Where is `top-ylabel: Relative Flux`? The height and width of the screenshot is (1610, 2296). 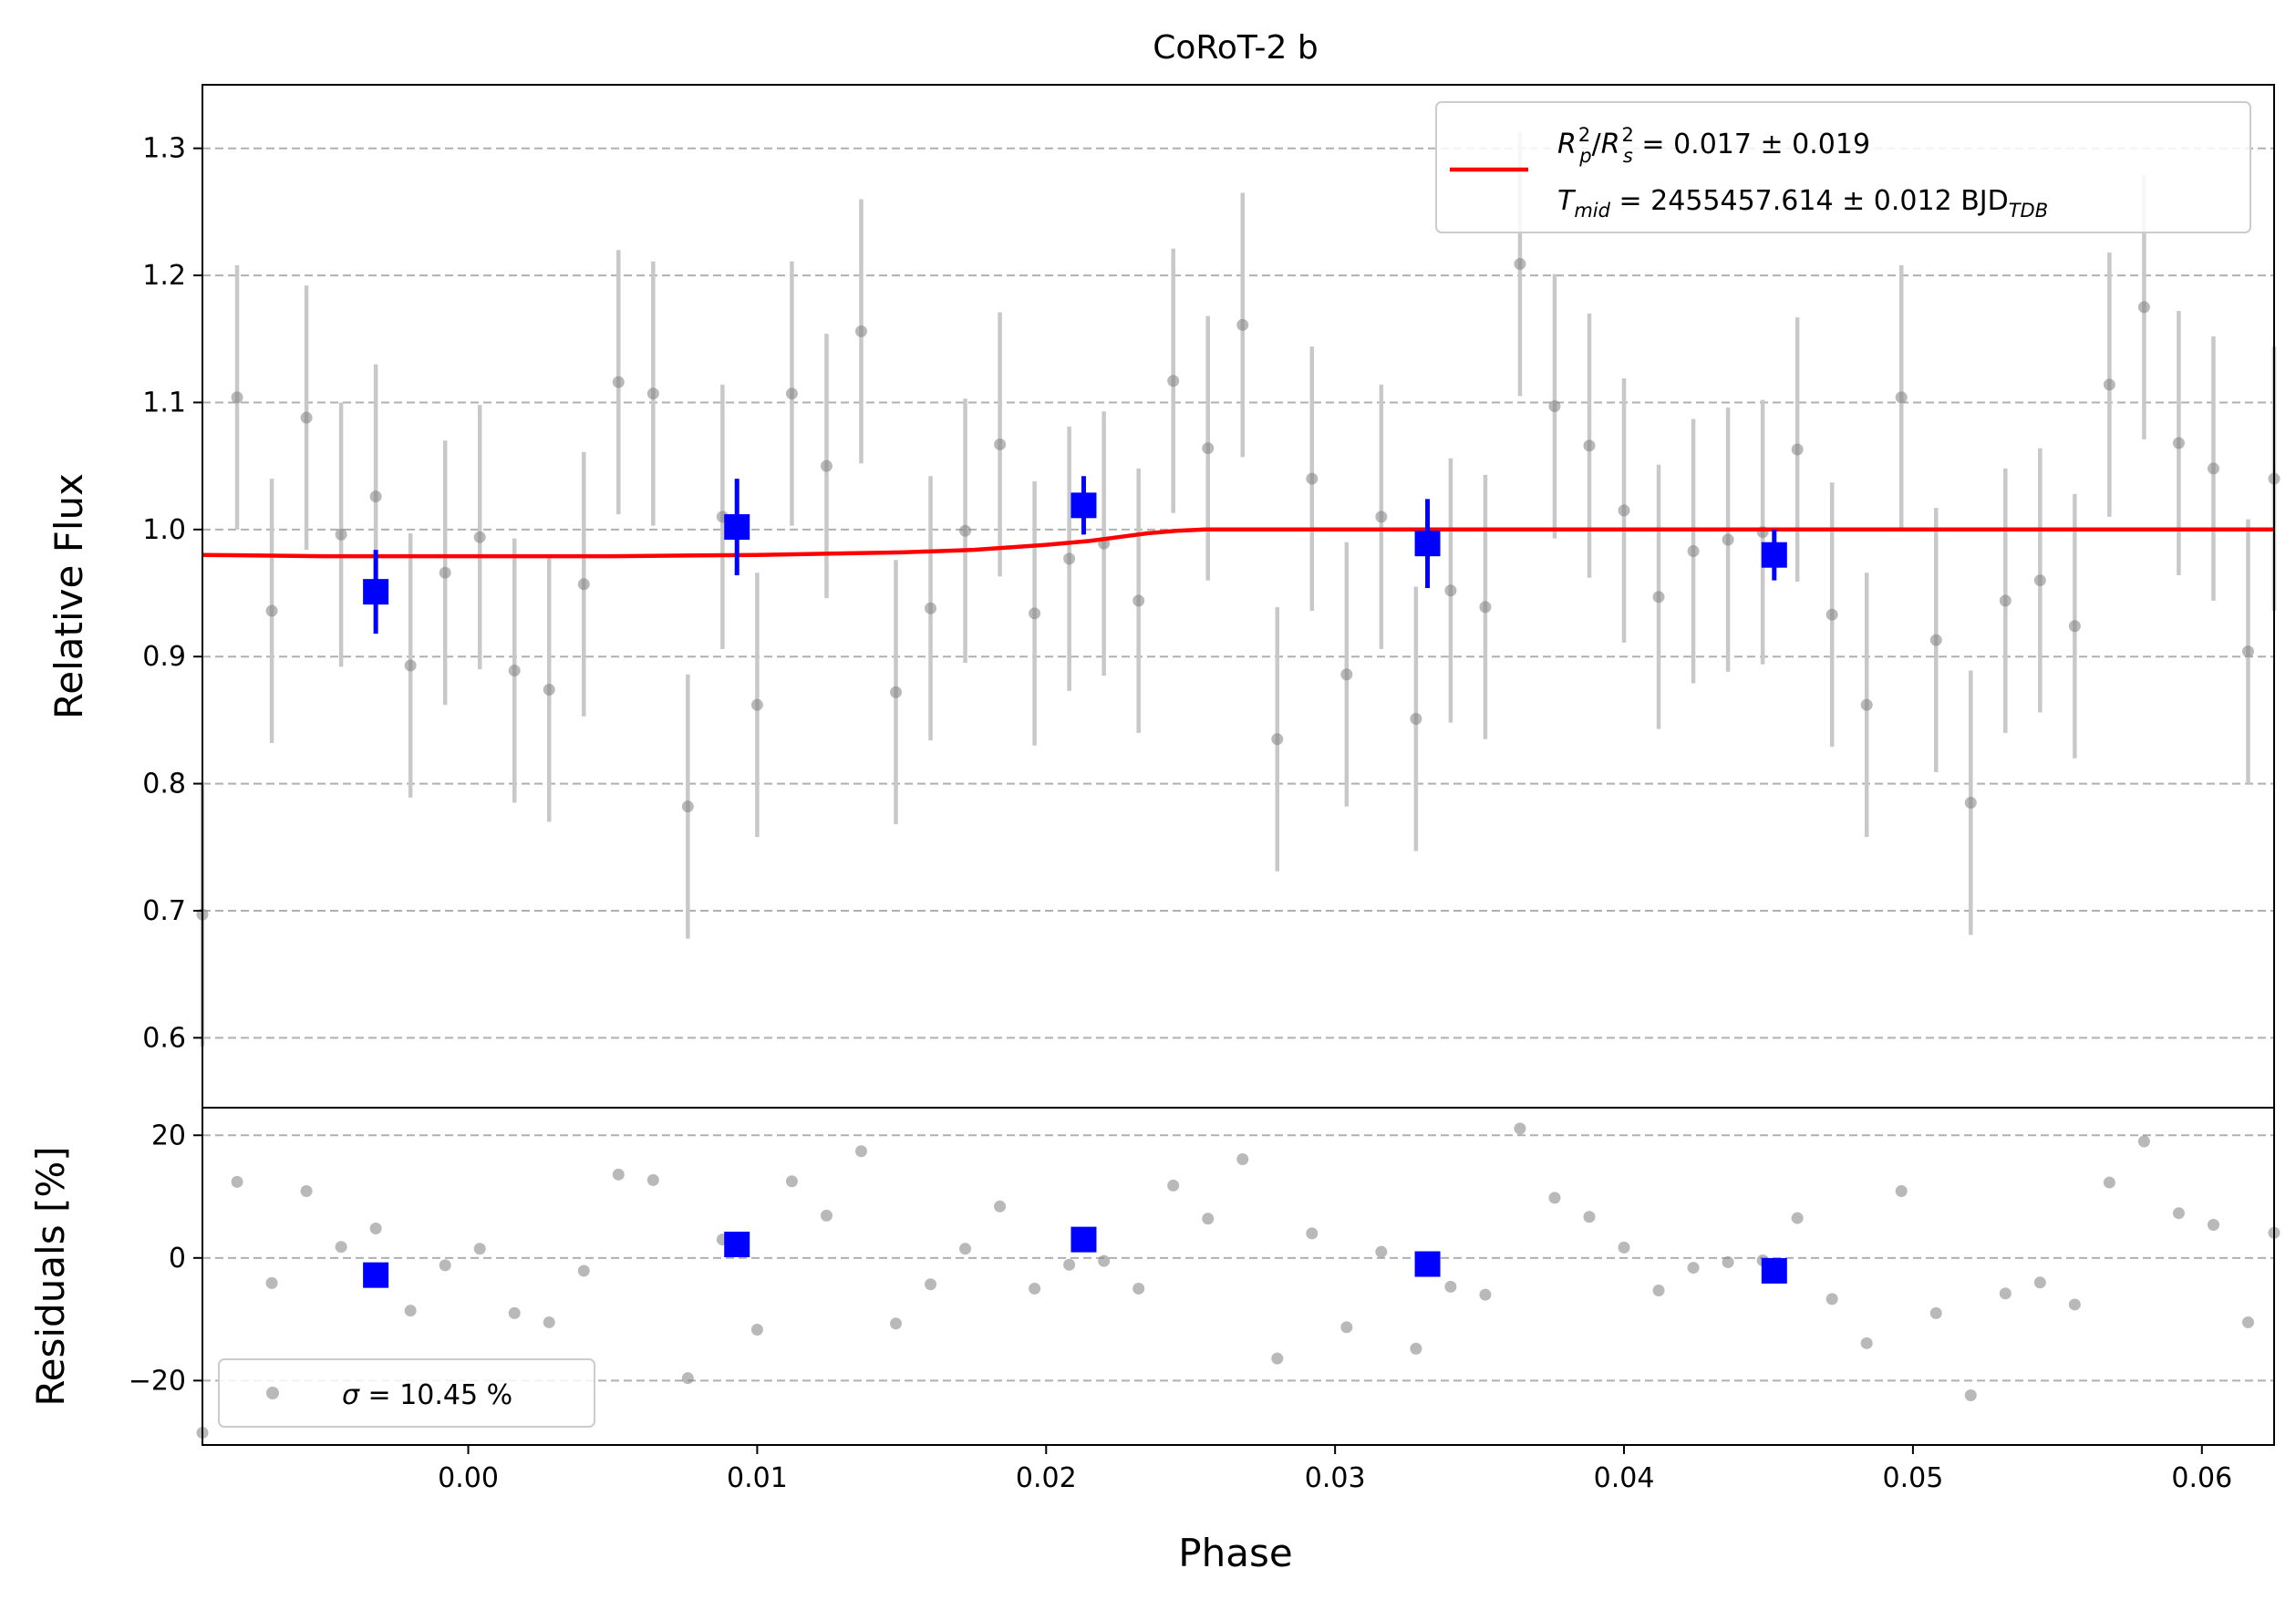 top-ylabel: Relative Flux is located at coordinates (69, 596).